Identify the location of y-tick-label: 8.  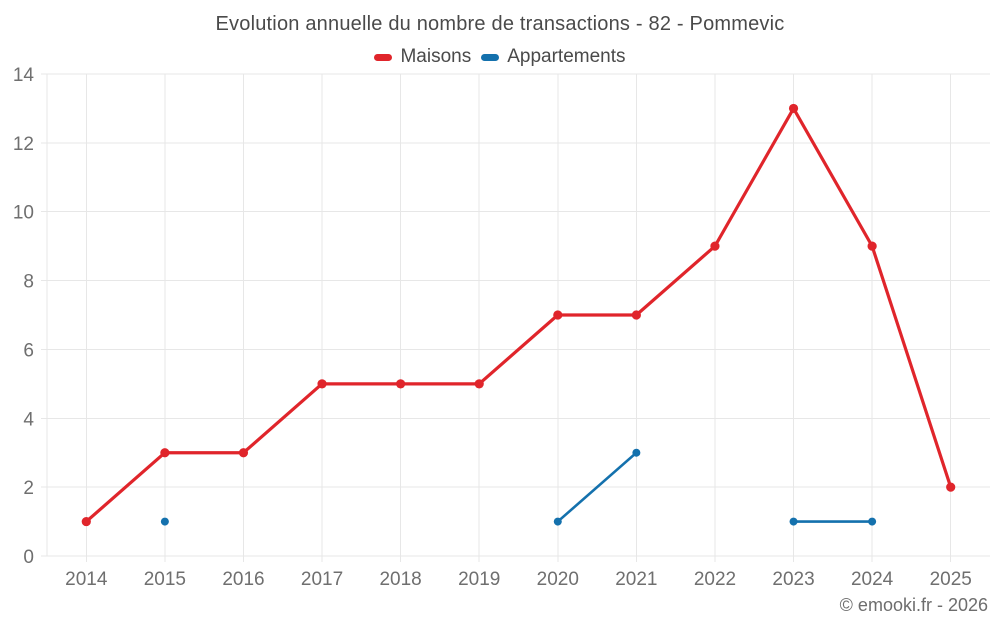
(28, 282).